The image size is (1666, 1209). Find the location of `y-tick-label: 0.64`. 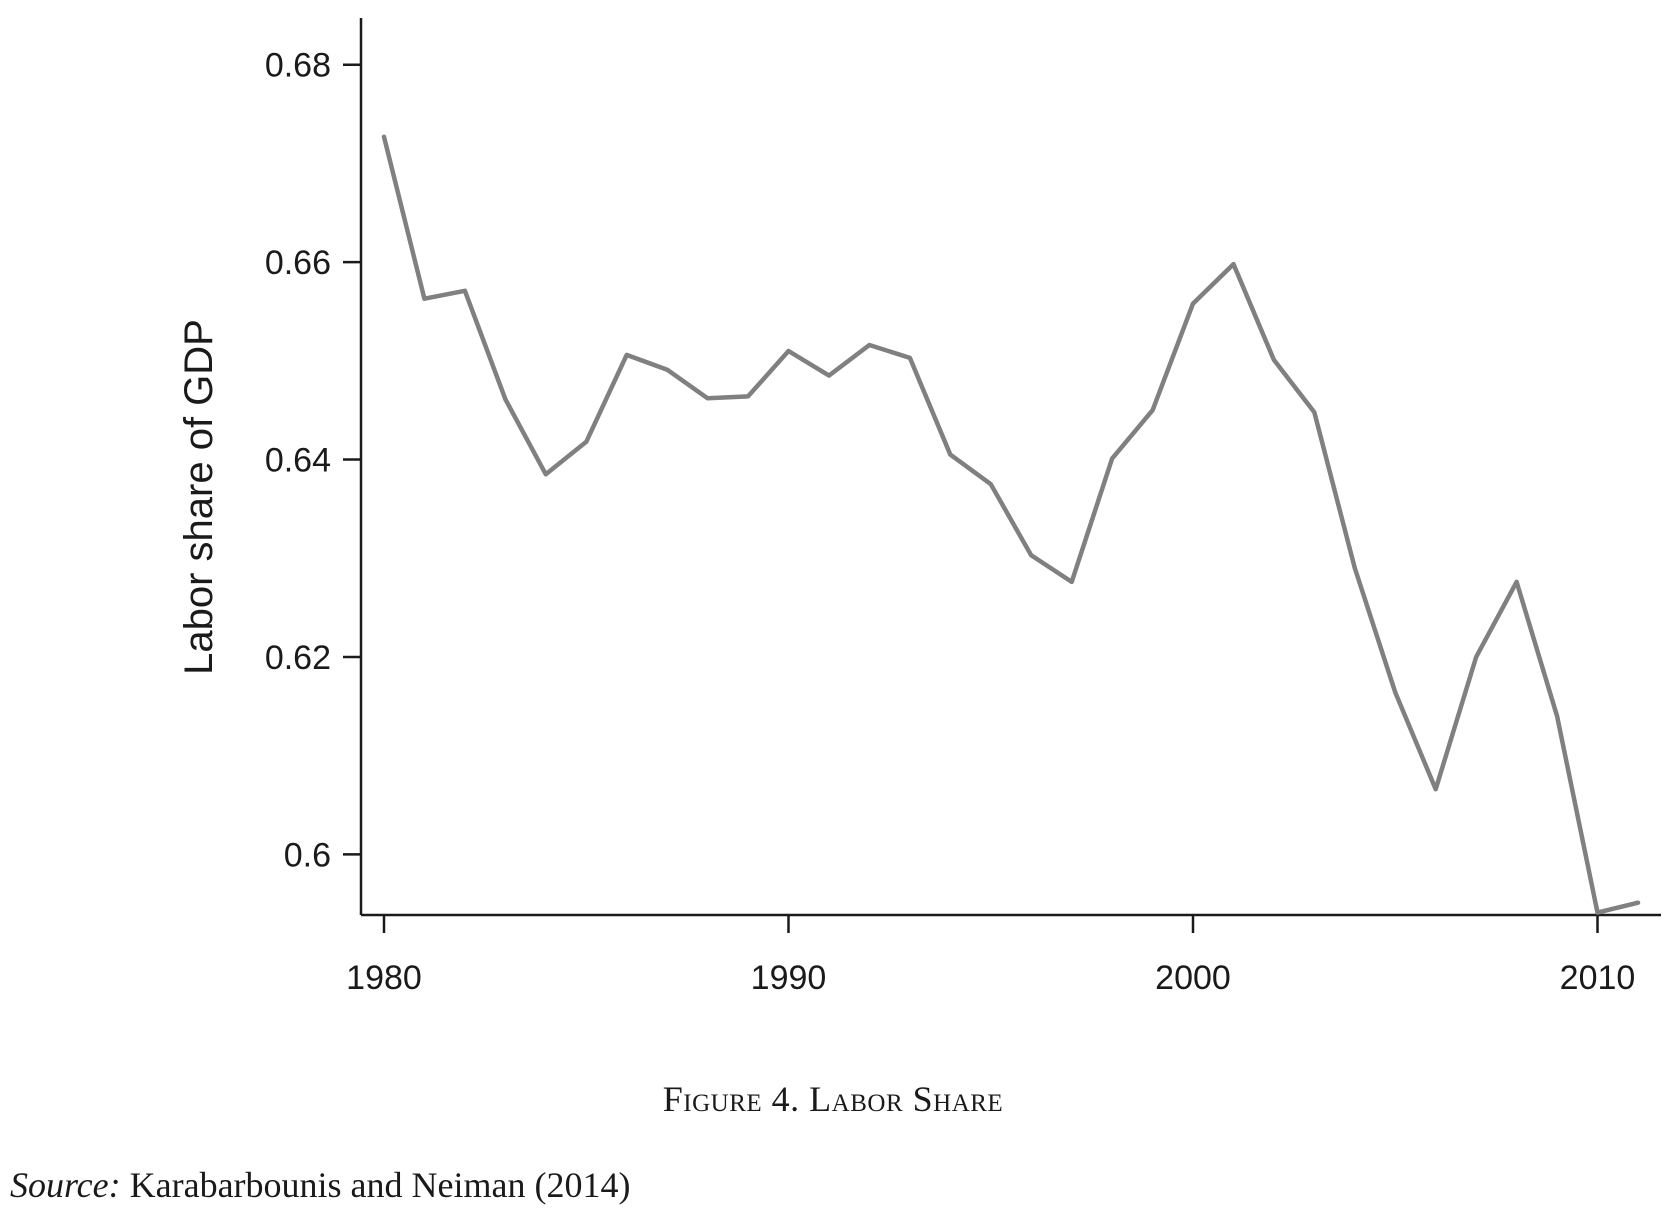

y-tick-label: 0.64 is located at coordinates (298, 461).